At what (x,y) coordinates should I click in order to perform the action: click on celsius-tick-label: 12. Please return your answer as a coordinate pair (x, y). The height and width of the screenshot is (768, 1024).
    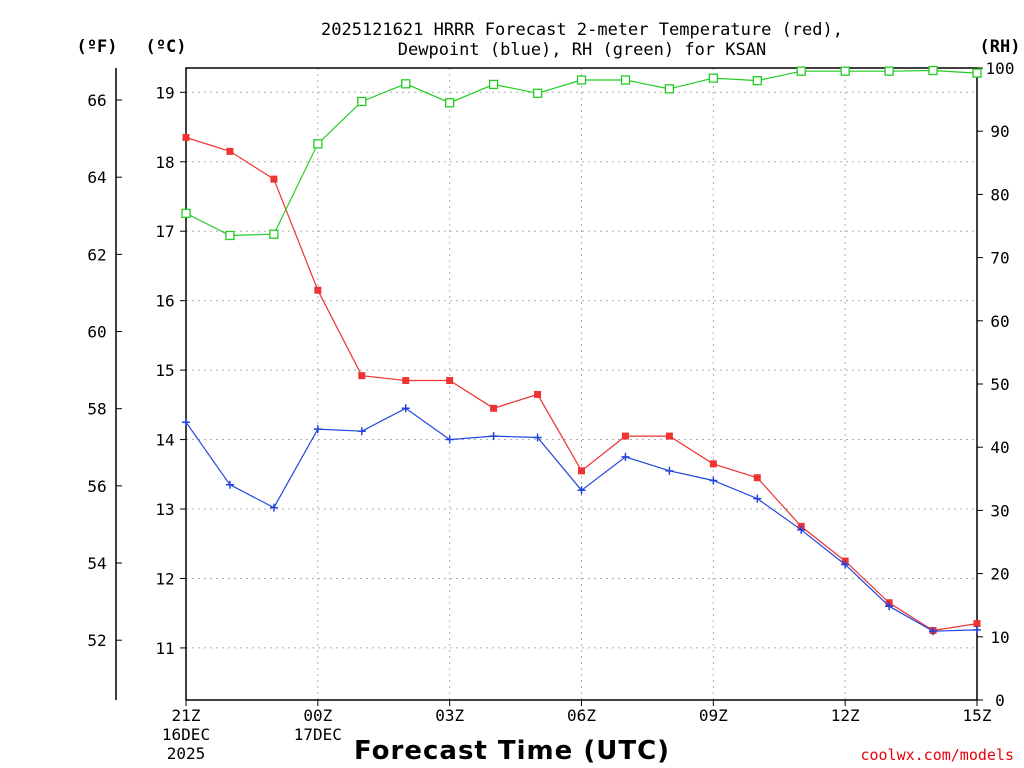
    Looking at the image, I should click on (164, 578).